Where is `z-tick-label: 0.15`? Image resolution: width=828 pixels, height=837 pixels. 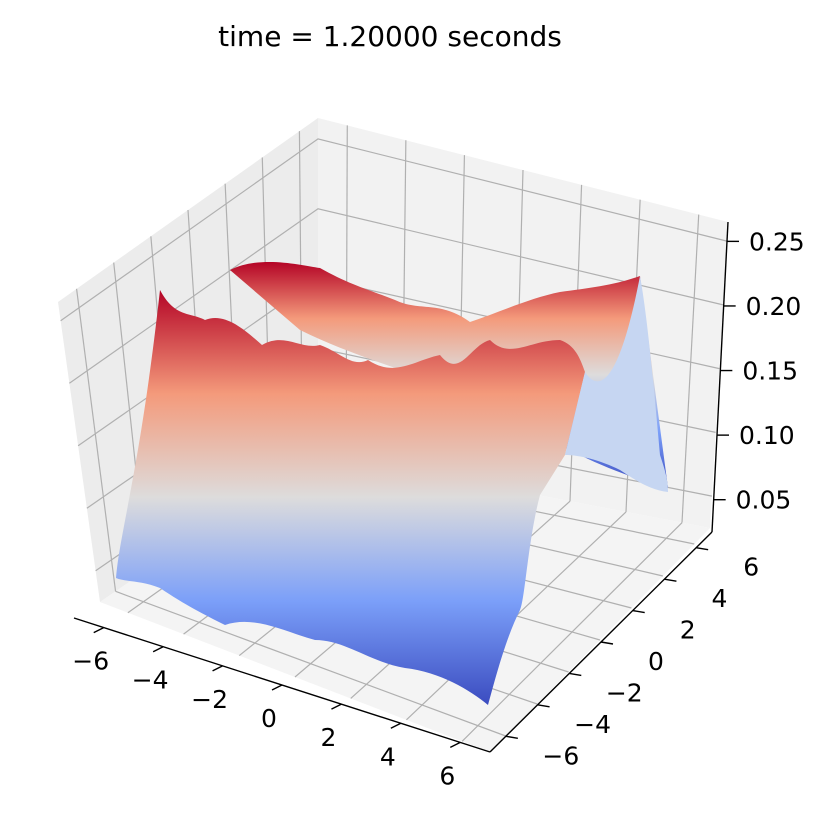
z-tick-label: 0.15 is located at coordinates (770, 371).